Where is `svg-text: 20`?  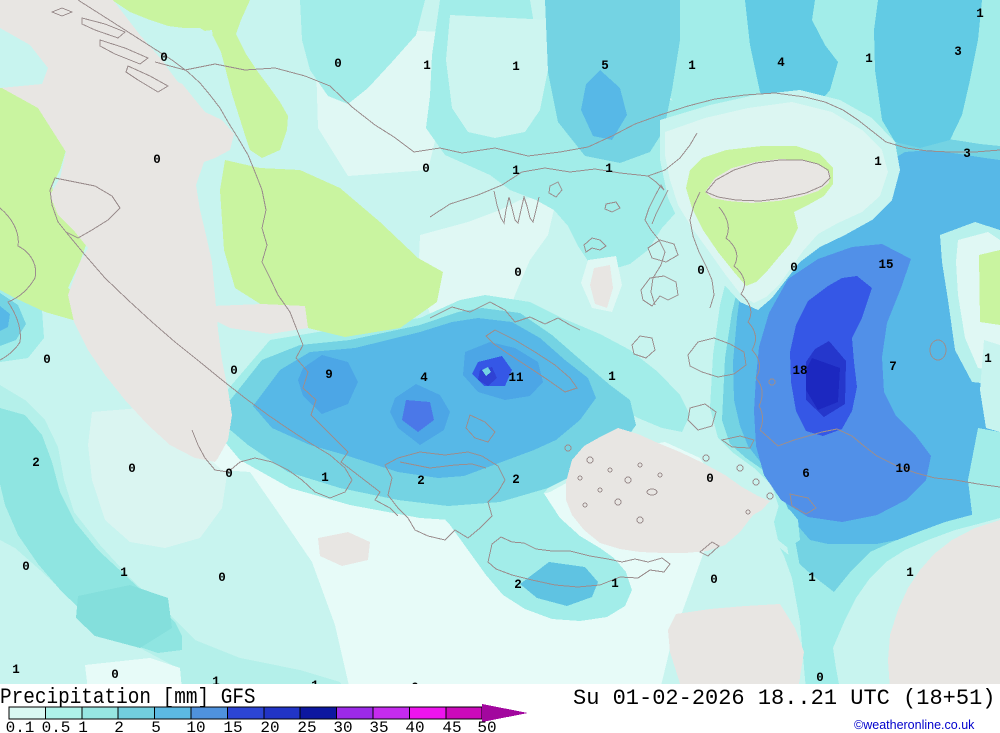 svg-text: 20 is located at coordinates (269, 726).